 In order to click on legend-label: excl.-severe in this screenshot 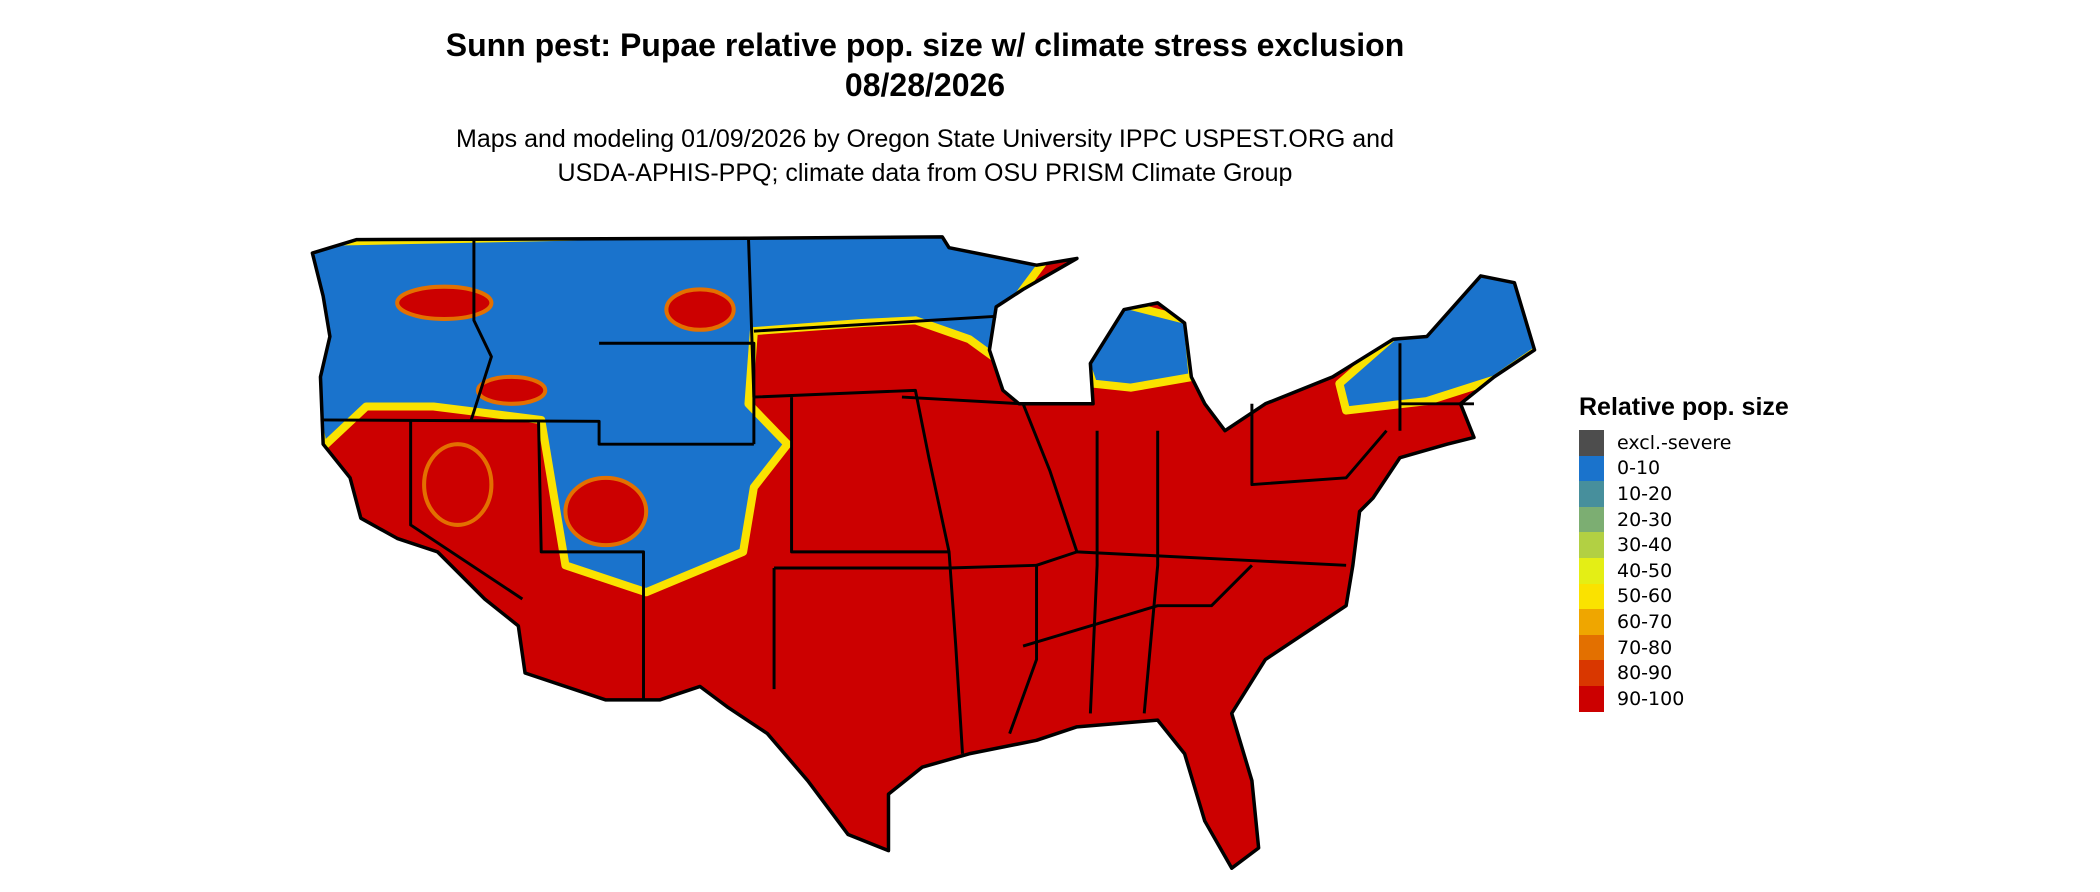, I will do `click(1674, 442)`.